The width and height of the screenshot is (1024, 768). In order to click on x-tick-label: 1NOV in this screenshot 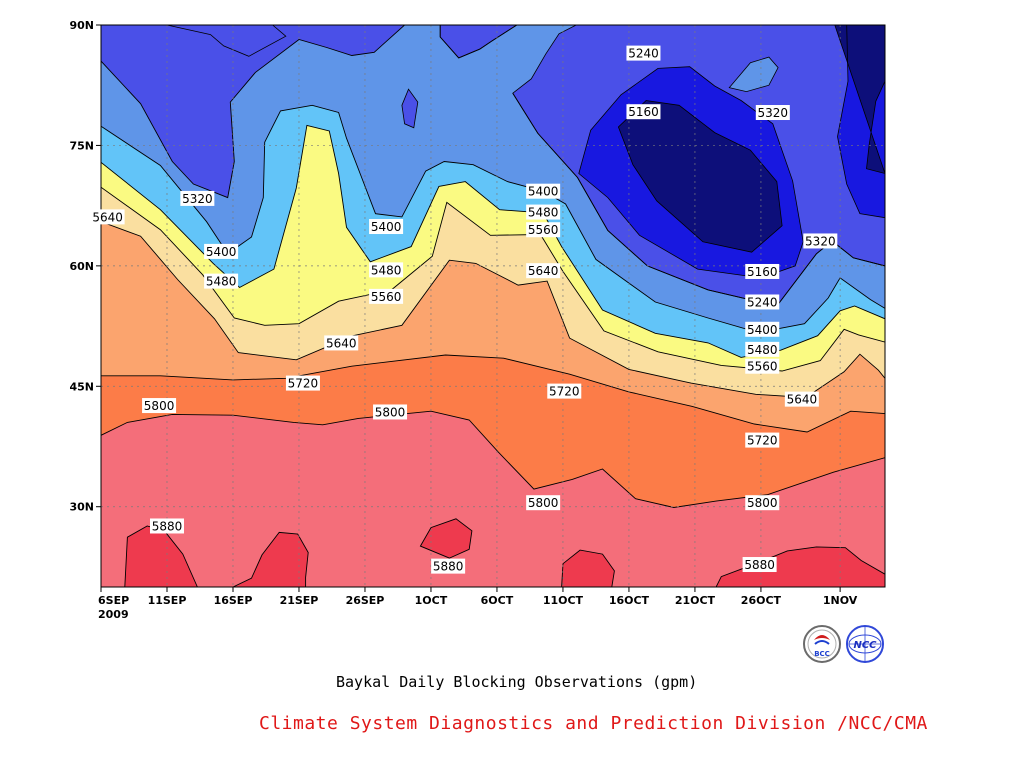, I will do `click(840, 600)`.